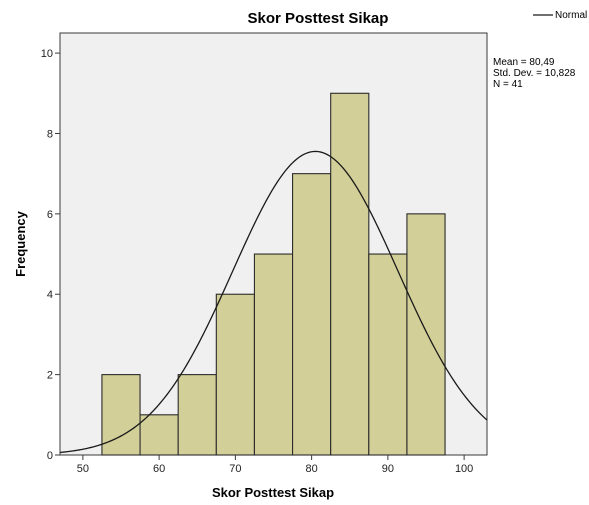 The image size is (589, 505). Describe the element at coordinates (388, 469) in the screenshot. I see `x-tick-label: 90` at that location.